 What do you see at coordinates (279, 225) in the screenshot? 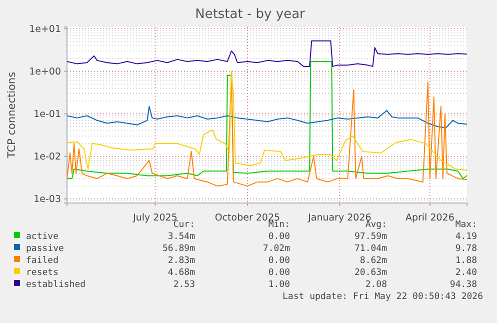
I see `text: Min:` at bounding box center [279, 225].